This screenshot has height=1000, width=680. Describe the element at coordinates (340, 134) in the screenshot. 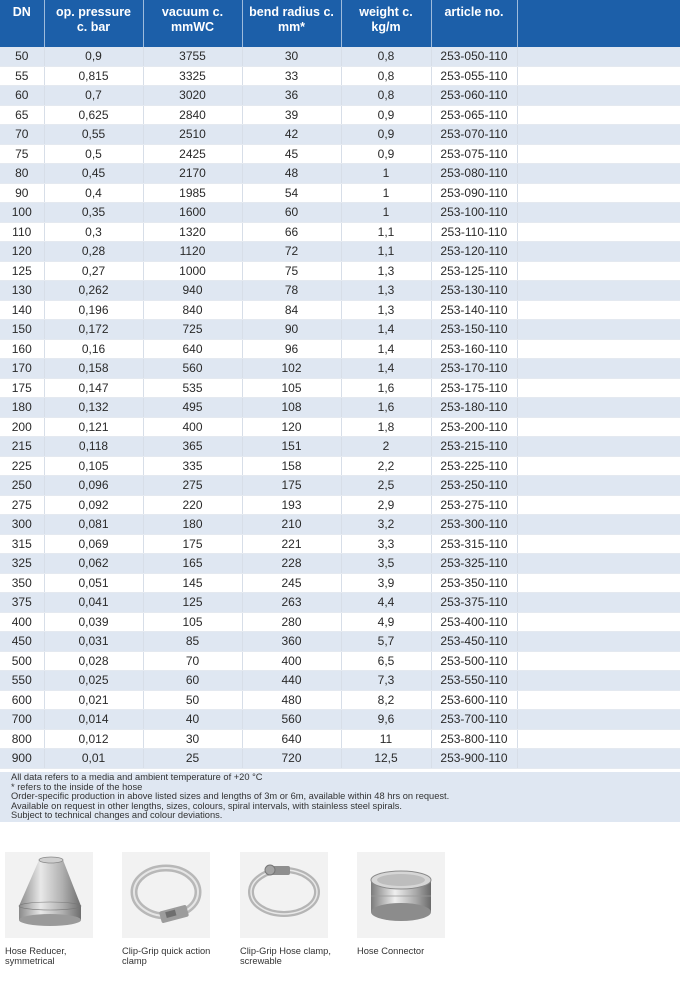

I see `table-row: 70 0,55 2510 42 0,9 253-070-110` at that location.